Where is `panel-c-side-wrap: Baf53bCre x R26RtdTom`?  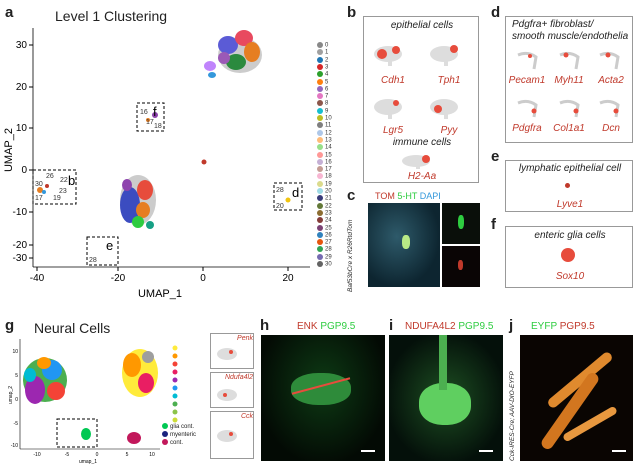 panel-c-side-wrap: Baf53bCre x R26RtdTom is located at coordinates (351, 247).